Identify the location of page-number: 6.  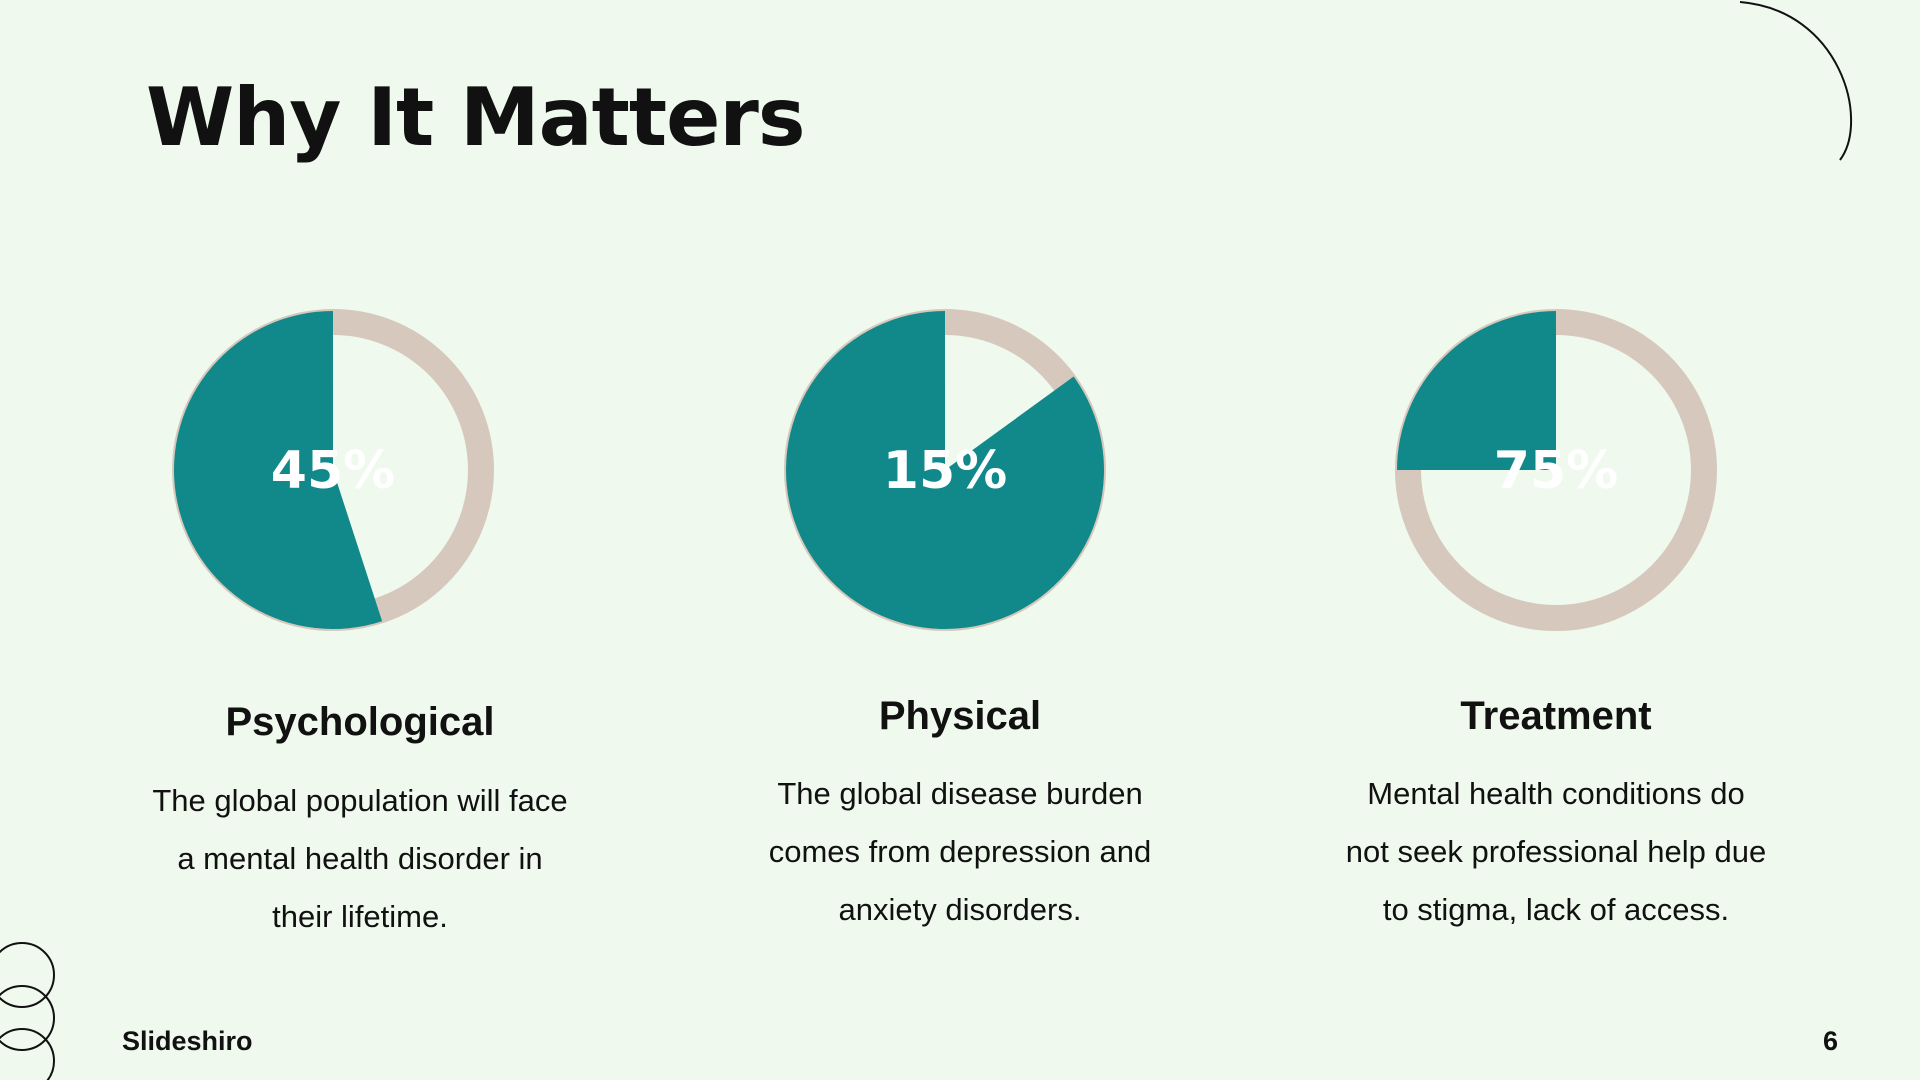
(1830, 1041).